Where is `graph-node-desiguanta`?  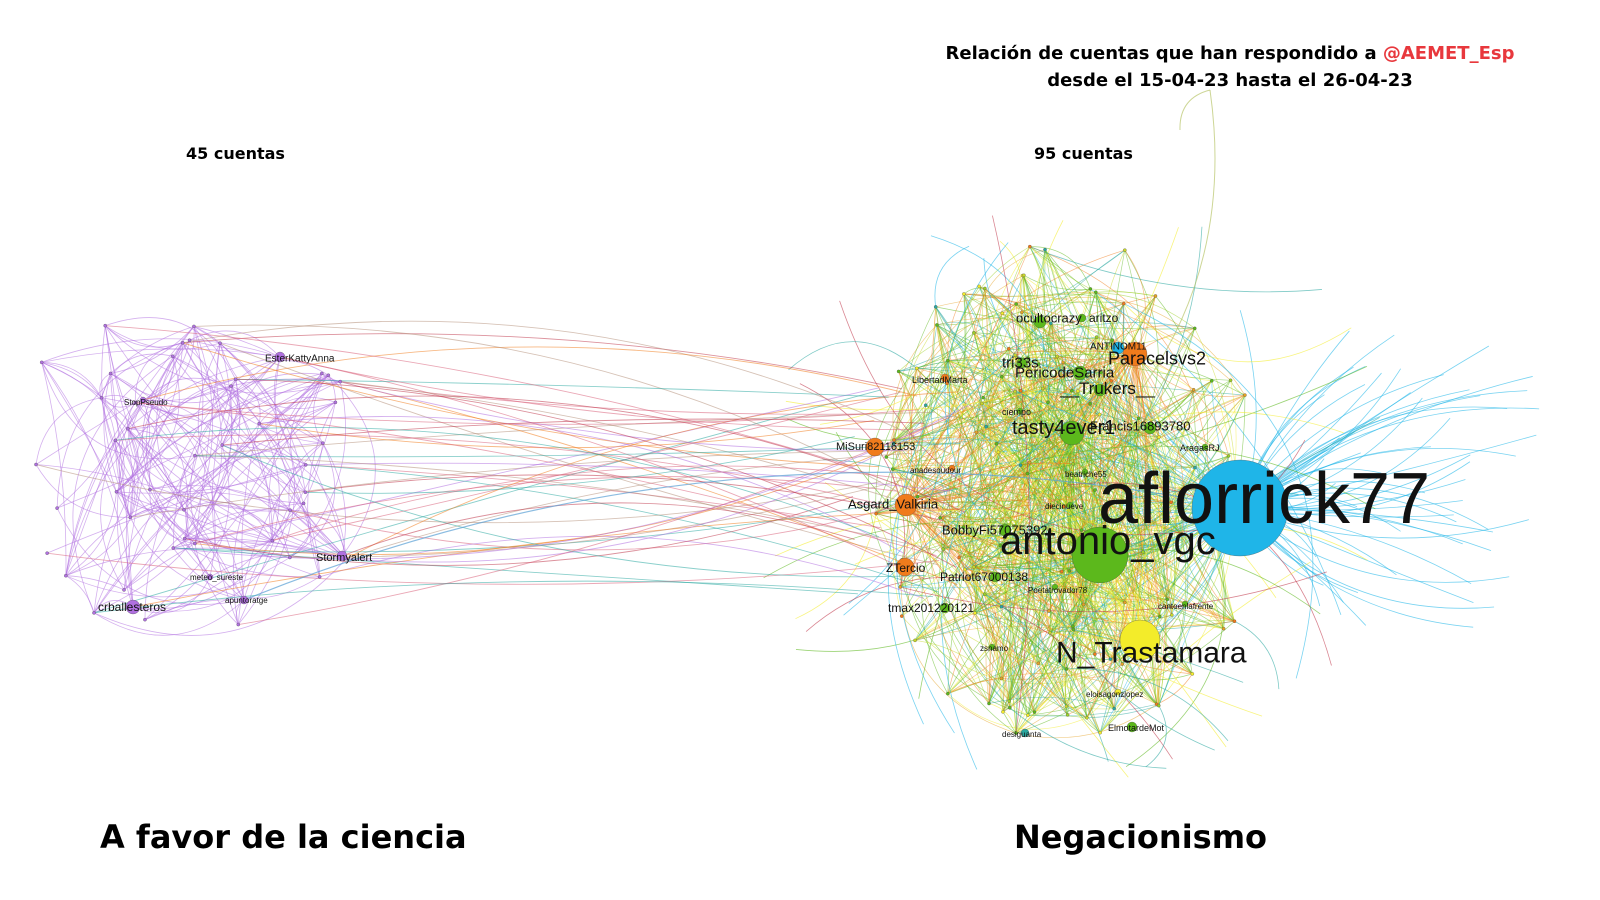 graph-node-desiguanta is located at coordinates (1025, 733).